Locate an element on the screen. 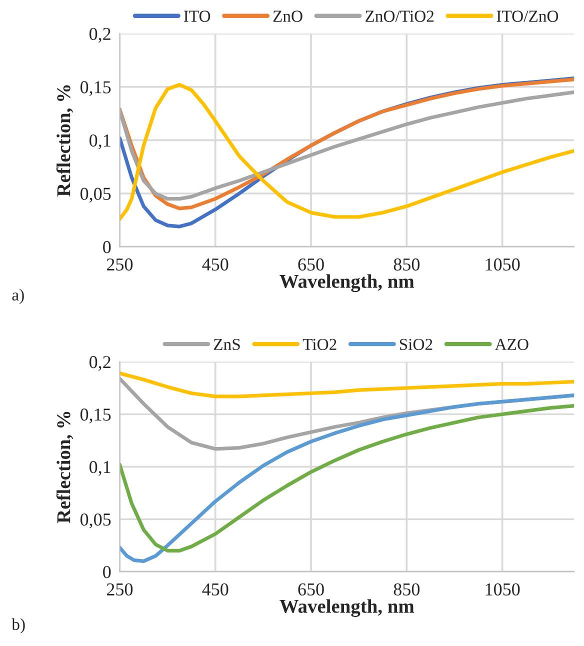 The height and width of the screenshot is (646, 584). legend-label: AZO is located at coordinates (511, 344).